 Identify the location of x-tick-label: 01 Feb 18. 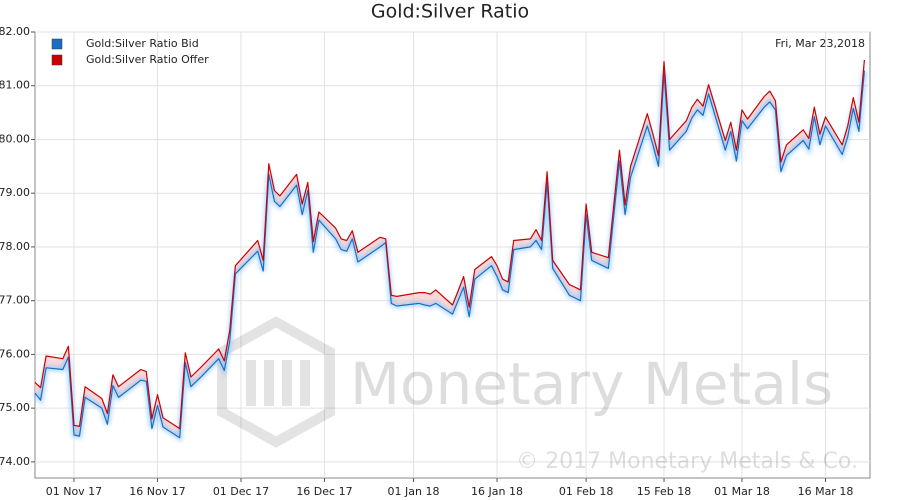
(586, 491).